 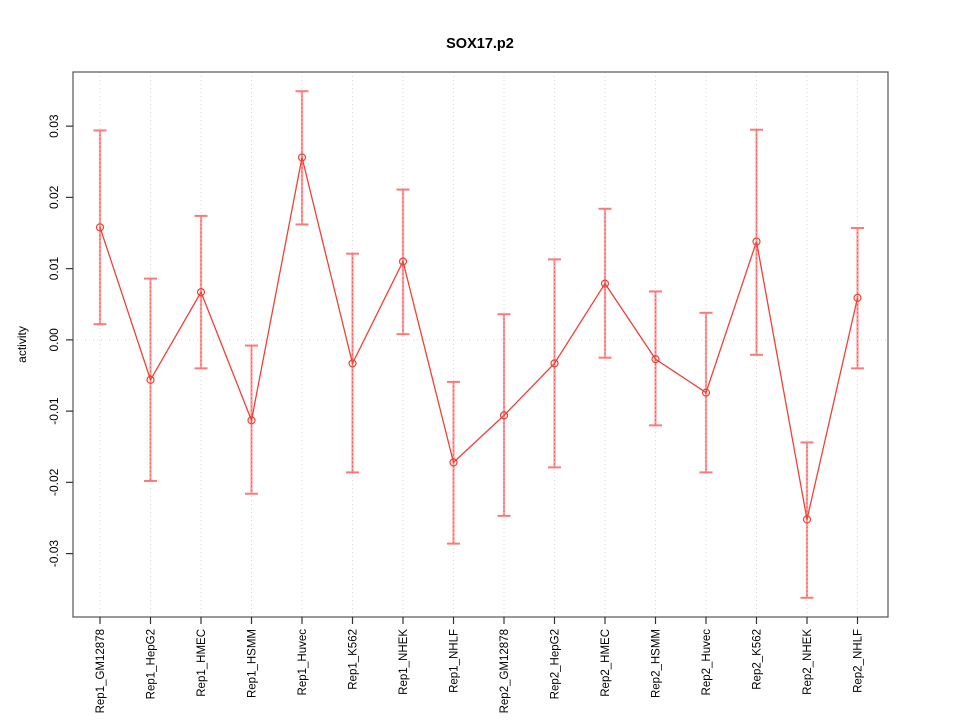 What do you see at coordinates (354, 659) in the screenshot?
I see `x-tick-label: Rep1_K562` at bounding box center [354, 659].